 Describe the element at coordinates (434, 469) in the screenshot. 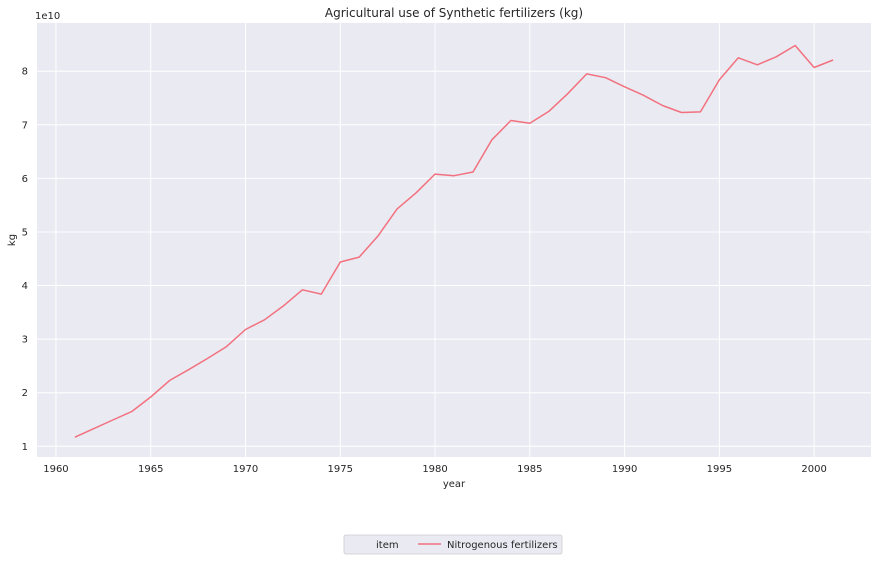

I see `x-tick-label: 1980` at that location.